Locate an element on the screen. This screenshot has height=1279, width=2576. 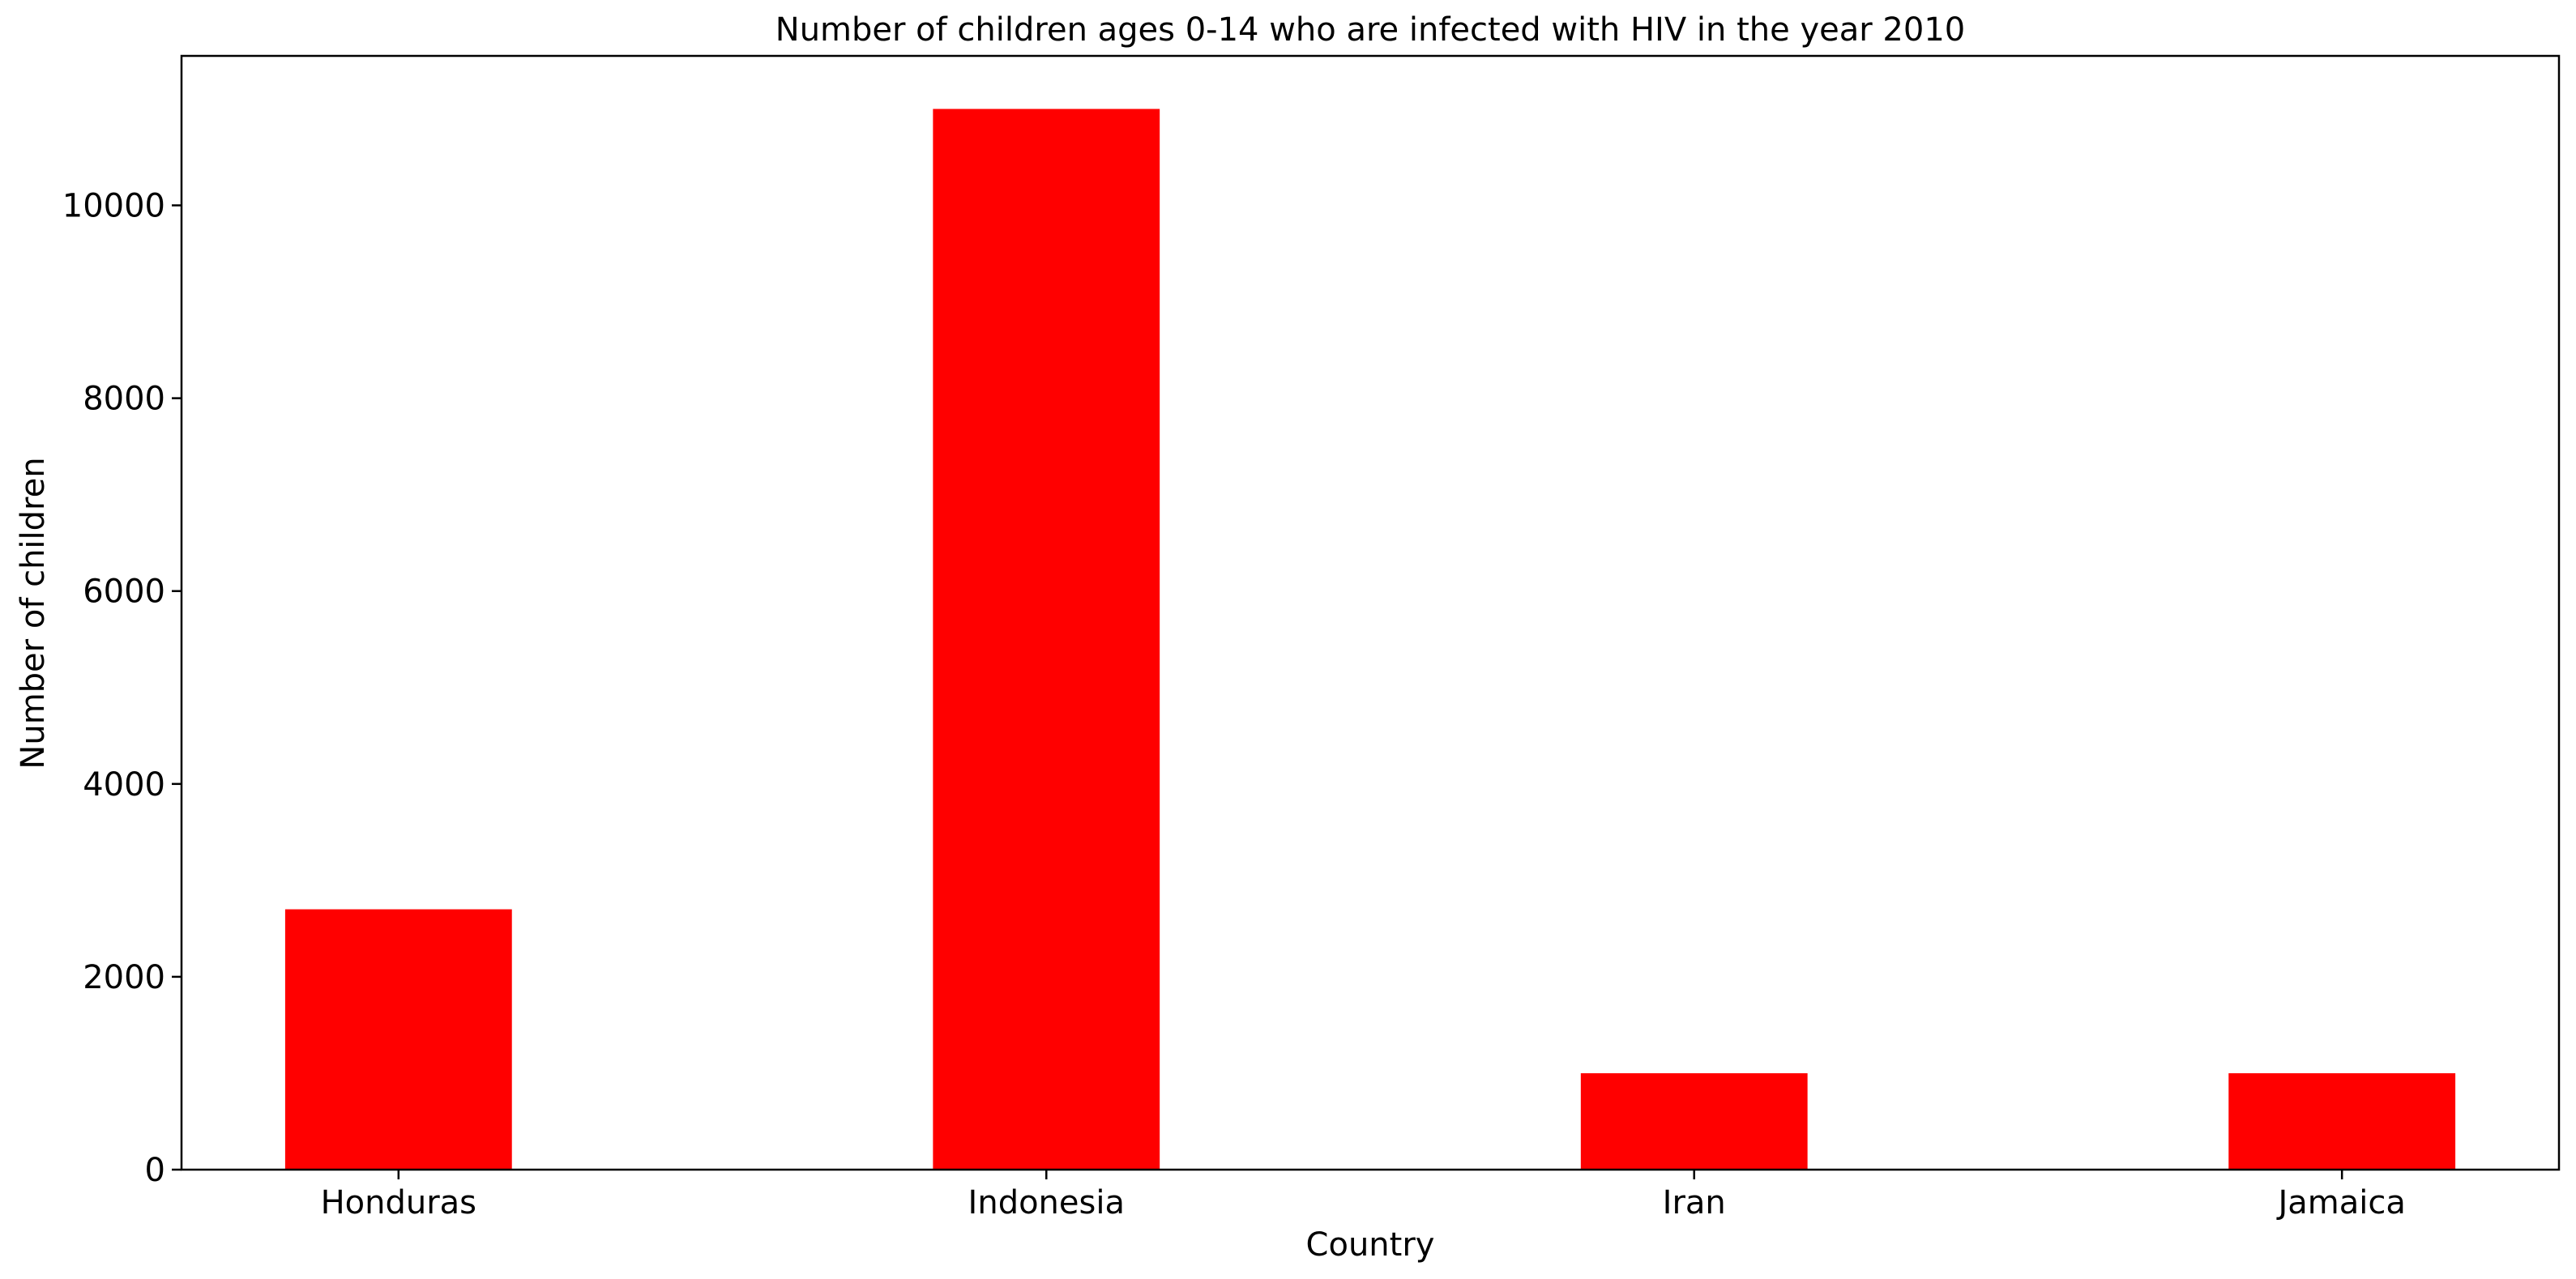
bar-indonesia is located at coordinates (1046, 639).